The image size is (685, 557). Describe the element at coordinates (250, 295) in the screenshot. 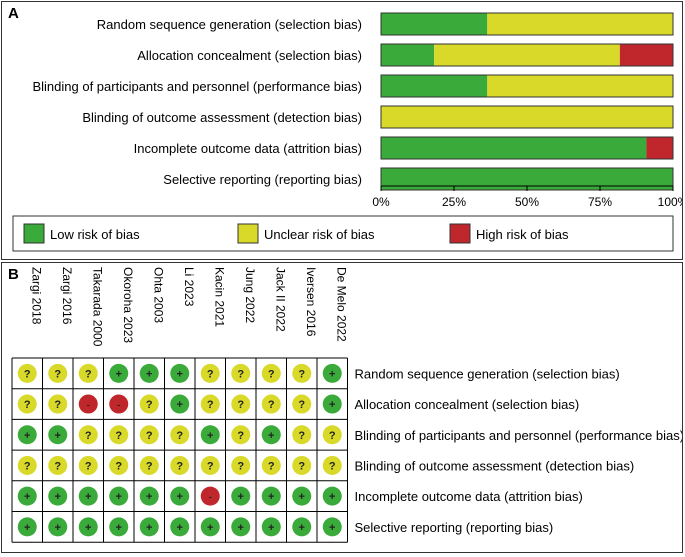

I see `study-label: Jung 2022` at that location.